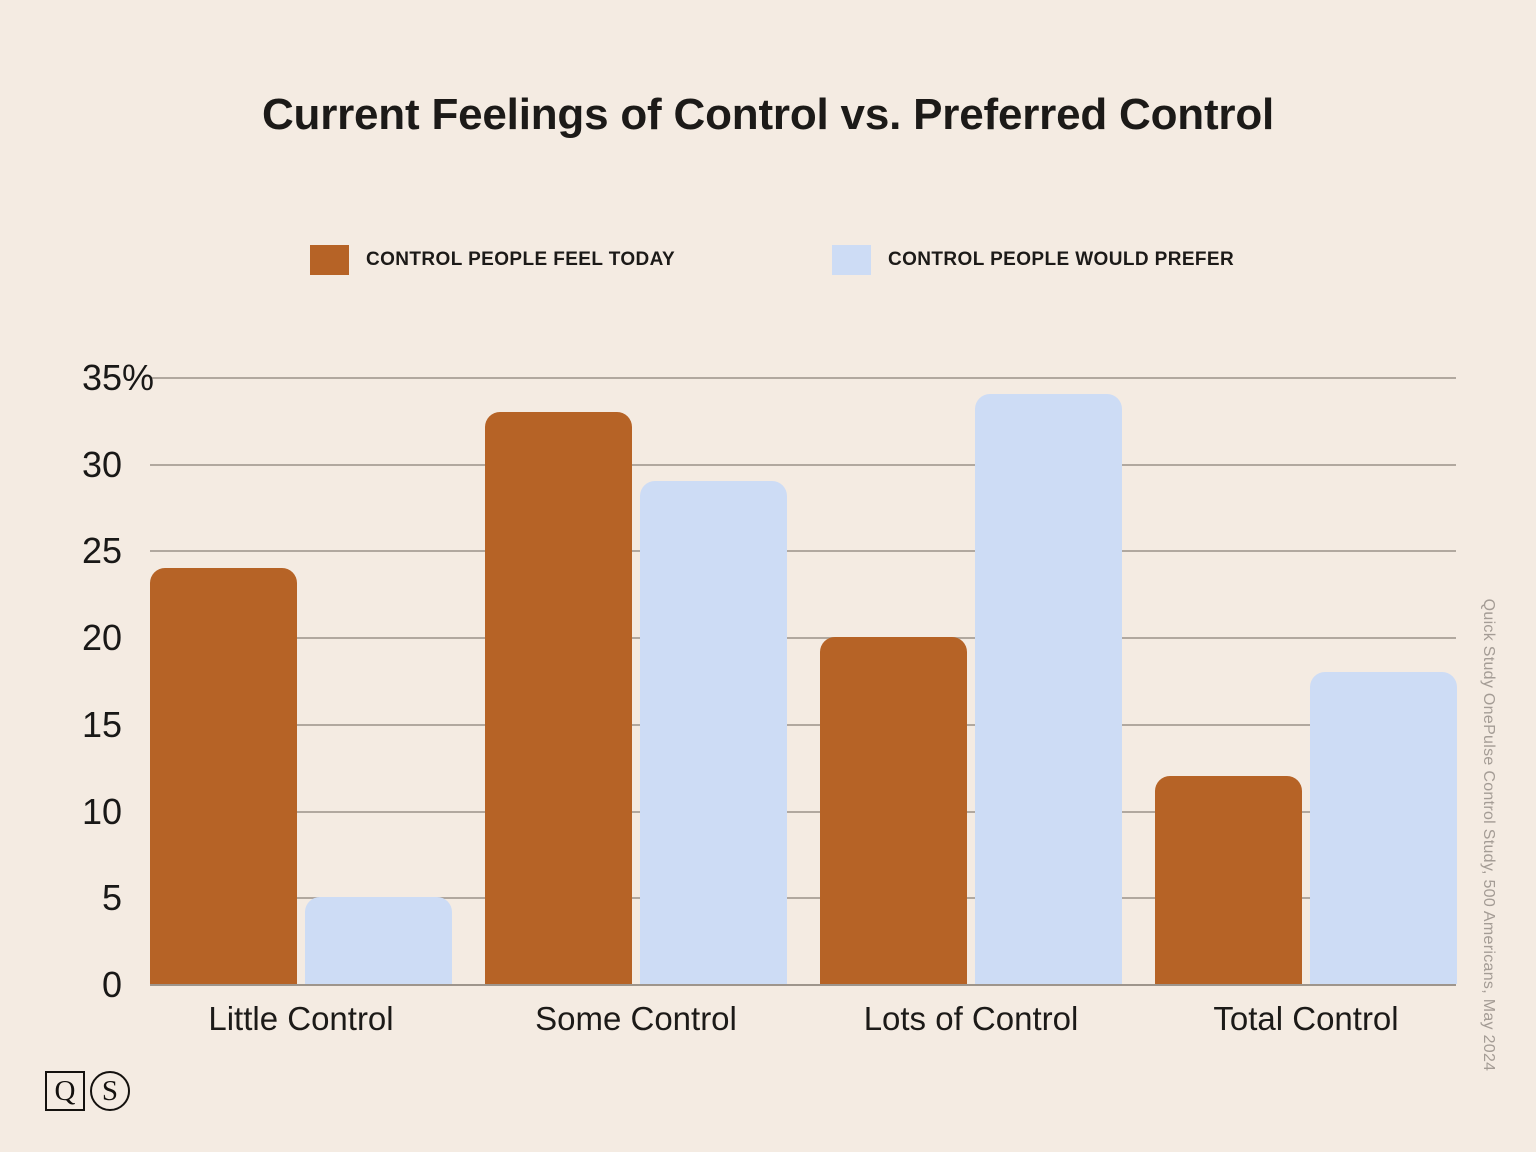 Image resolution: width=1536 pixels, height=1152 pixels. What do you see at coordinates (1061, 259) in the screenshot?
I see `legend-label-would-prefer: CONTROL PEOPLE WOULD PREFER` at bounding box center [1061, 259].